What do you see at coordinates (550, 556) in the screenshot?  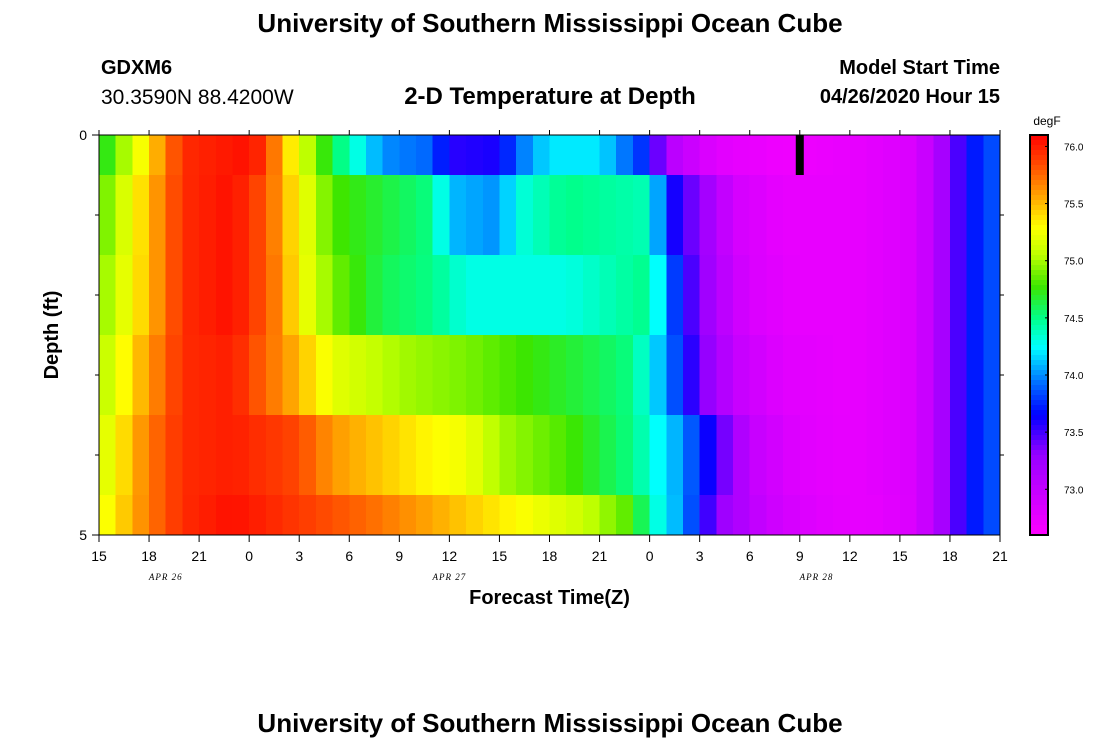 I see `x-tick-label: 18` at bounding box center [550, 556].